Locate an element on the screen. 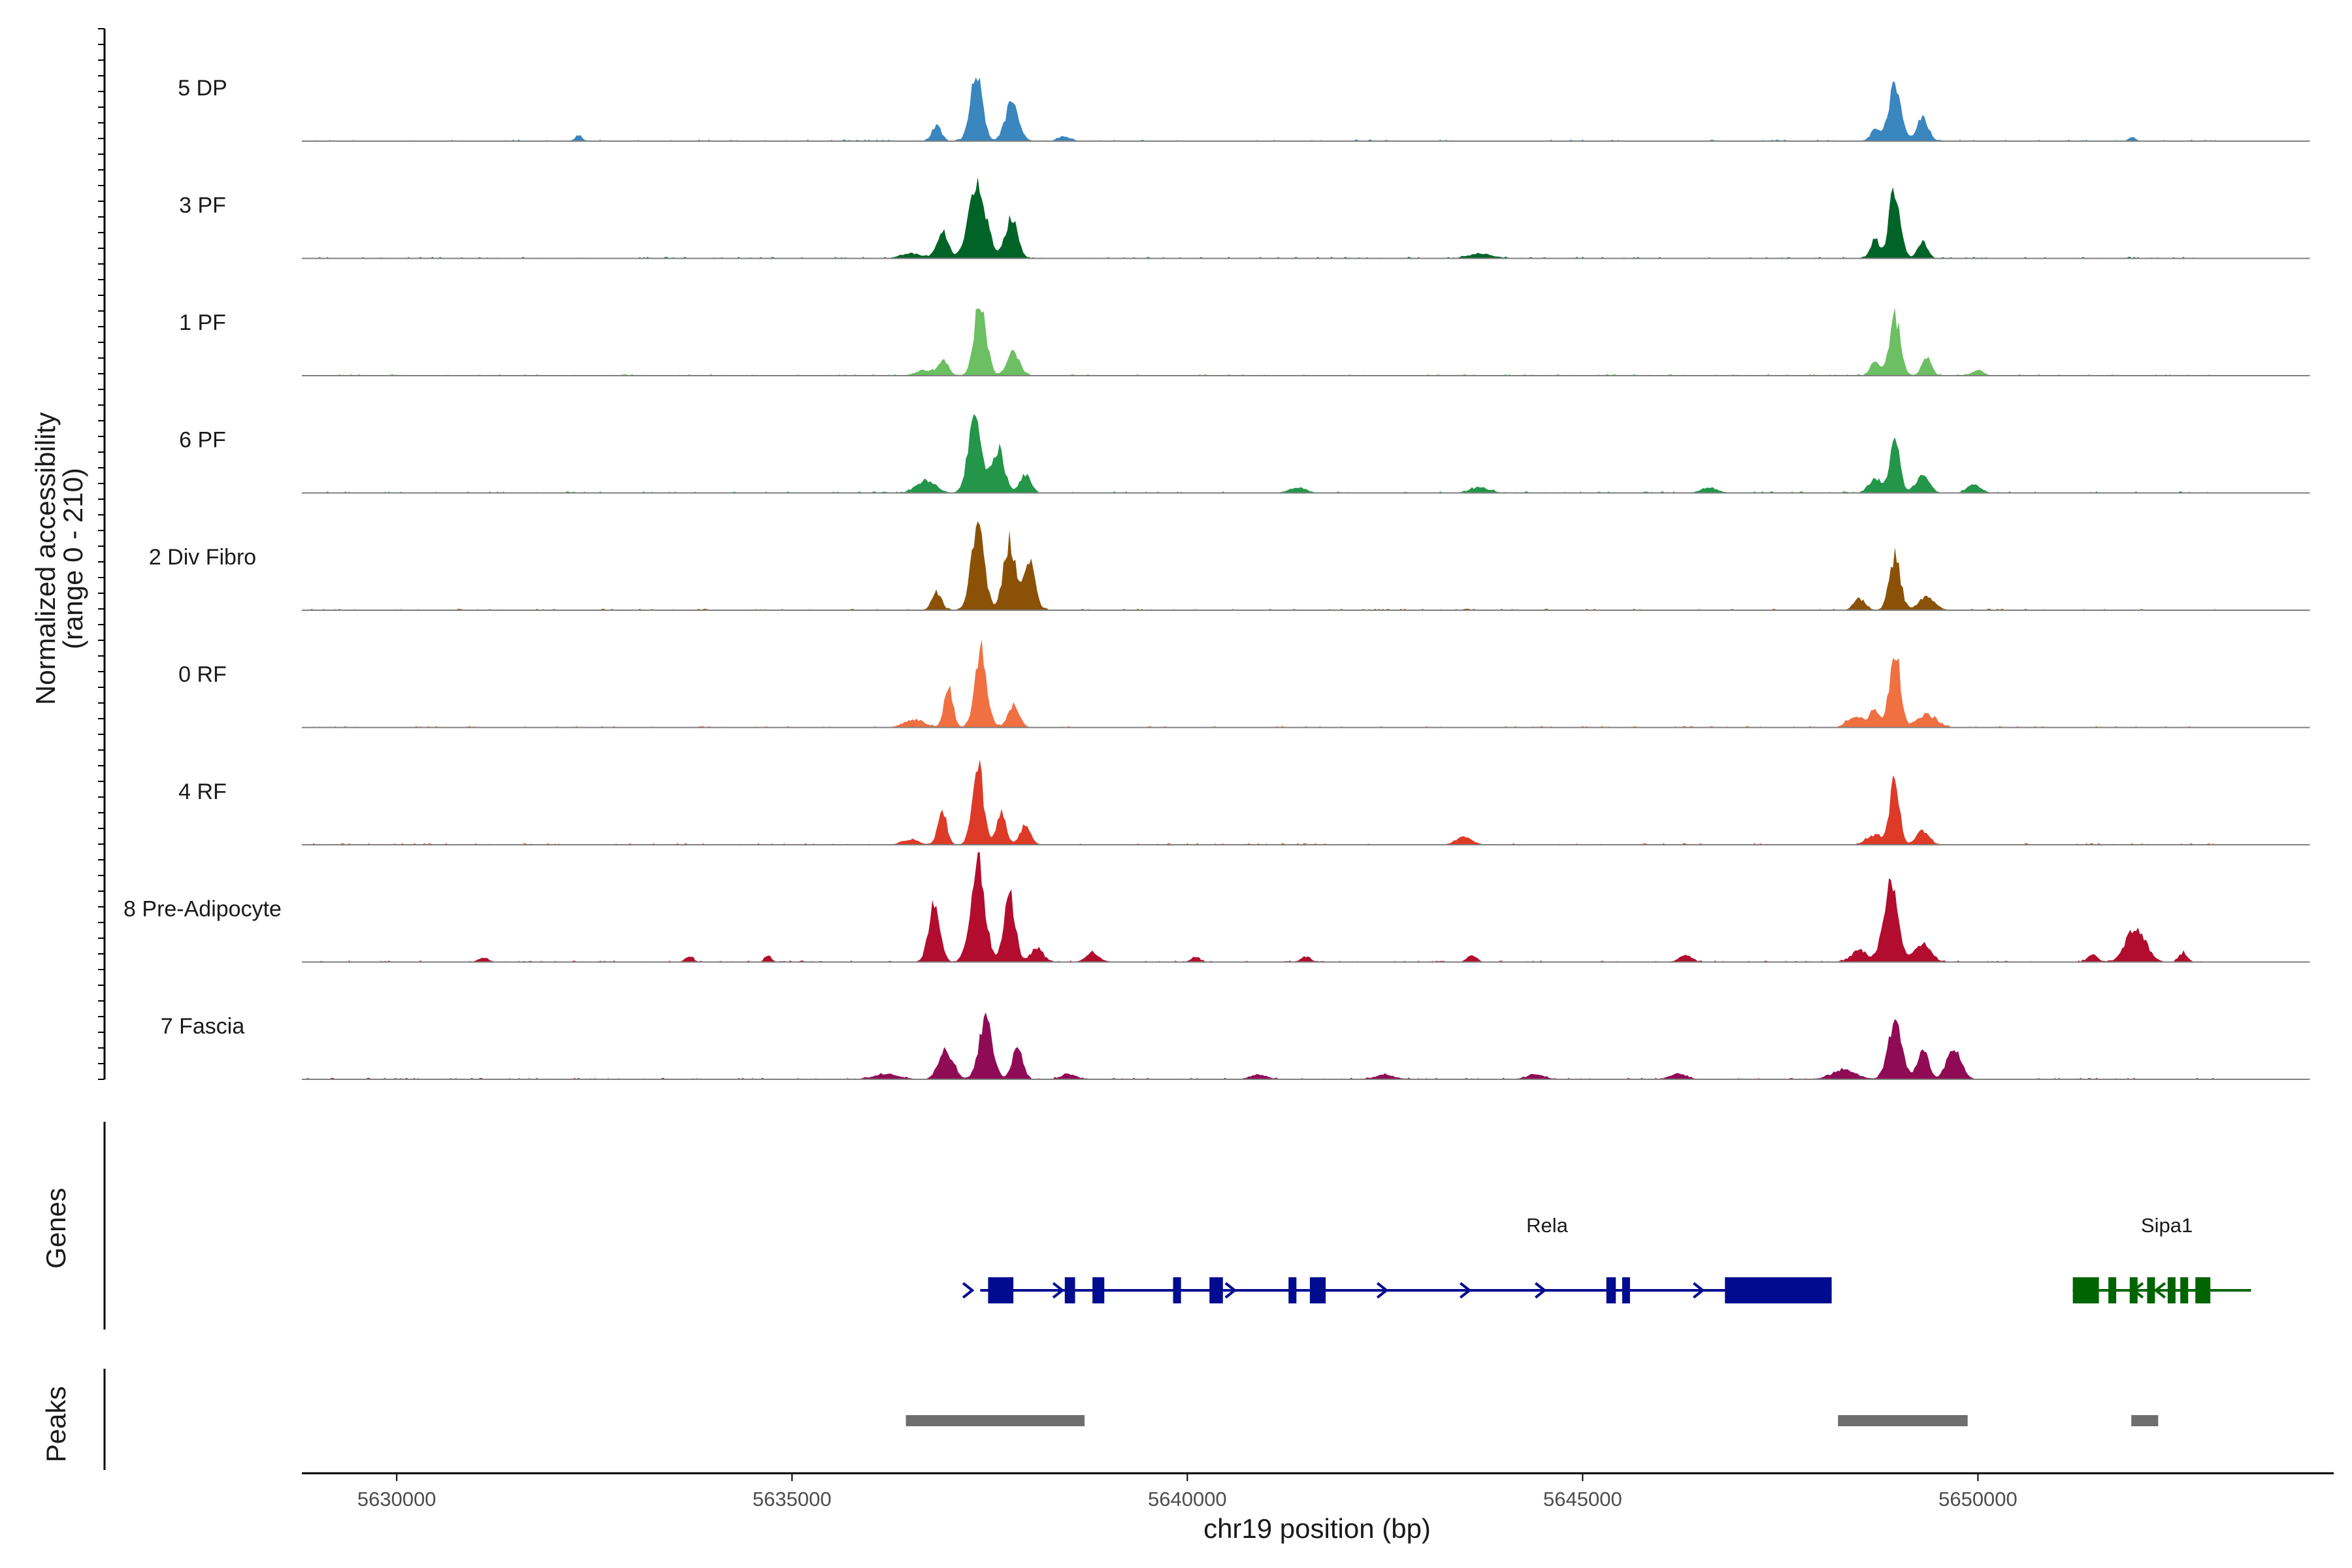 This screenshot has height=1568, width=2352. coverage-y-ticks is located at coordinates (101, 554).